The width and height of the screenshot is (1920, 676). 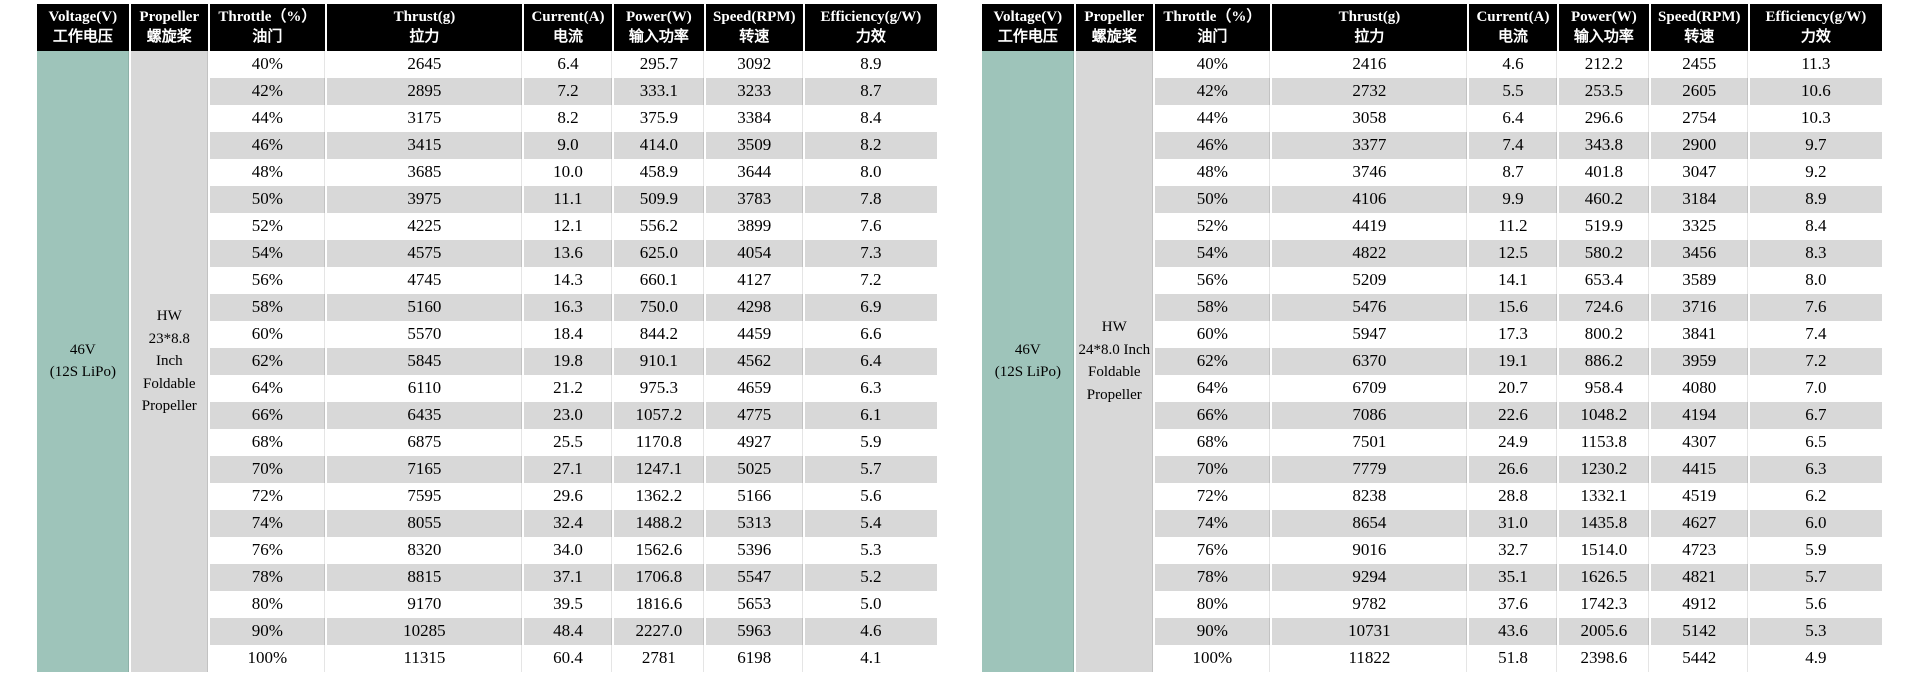 What do you see at coordinates (870, 199) in the screenshot?
I see `efficiency-cell: 7.8` at bounding box center [870, 199].